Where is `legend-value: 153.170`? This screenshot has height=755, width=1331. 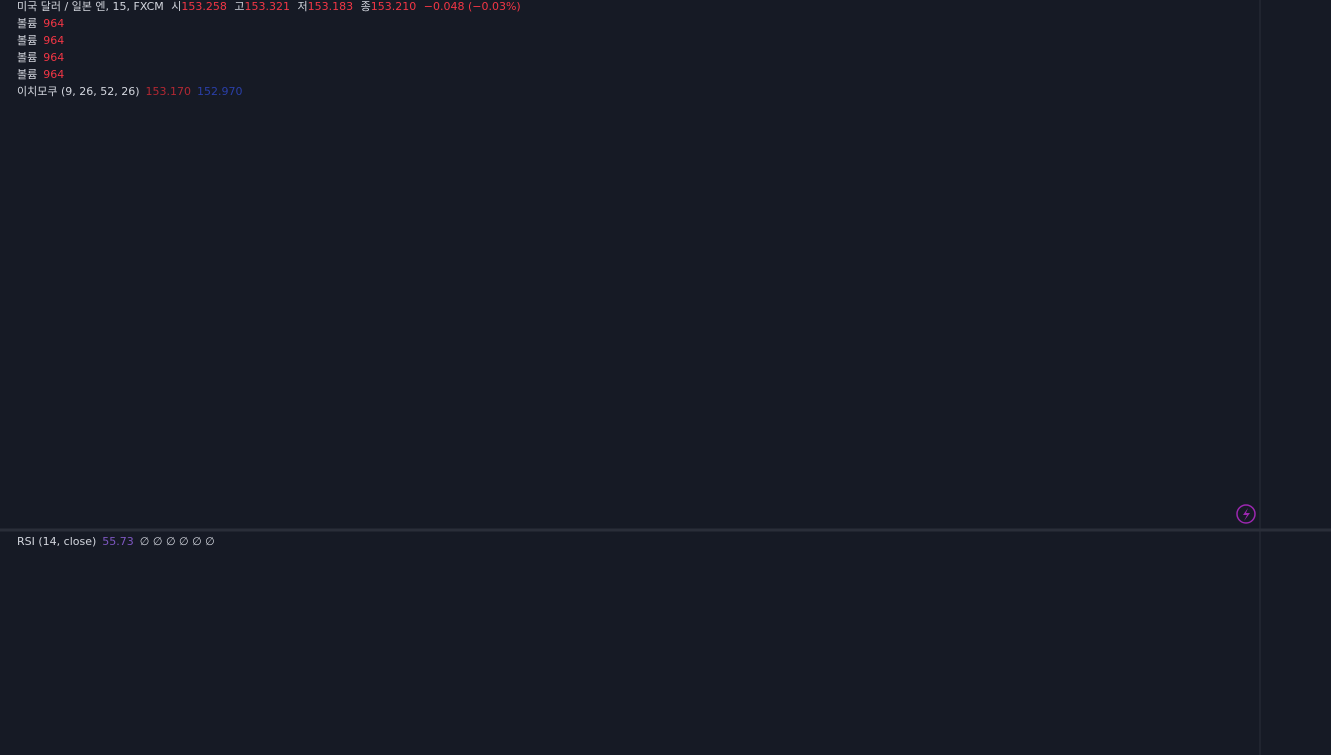 legend-value: 153.170 is located at coordinates (169, 91).